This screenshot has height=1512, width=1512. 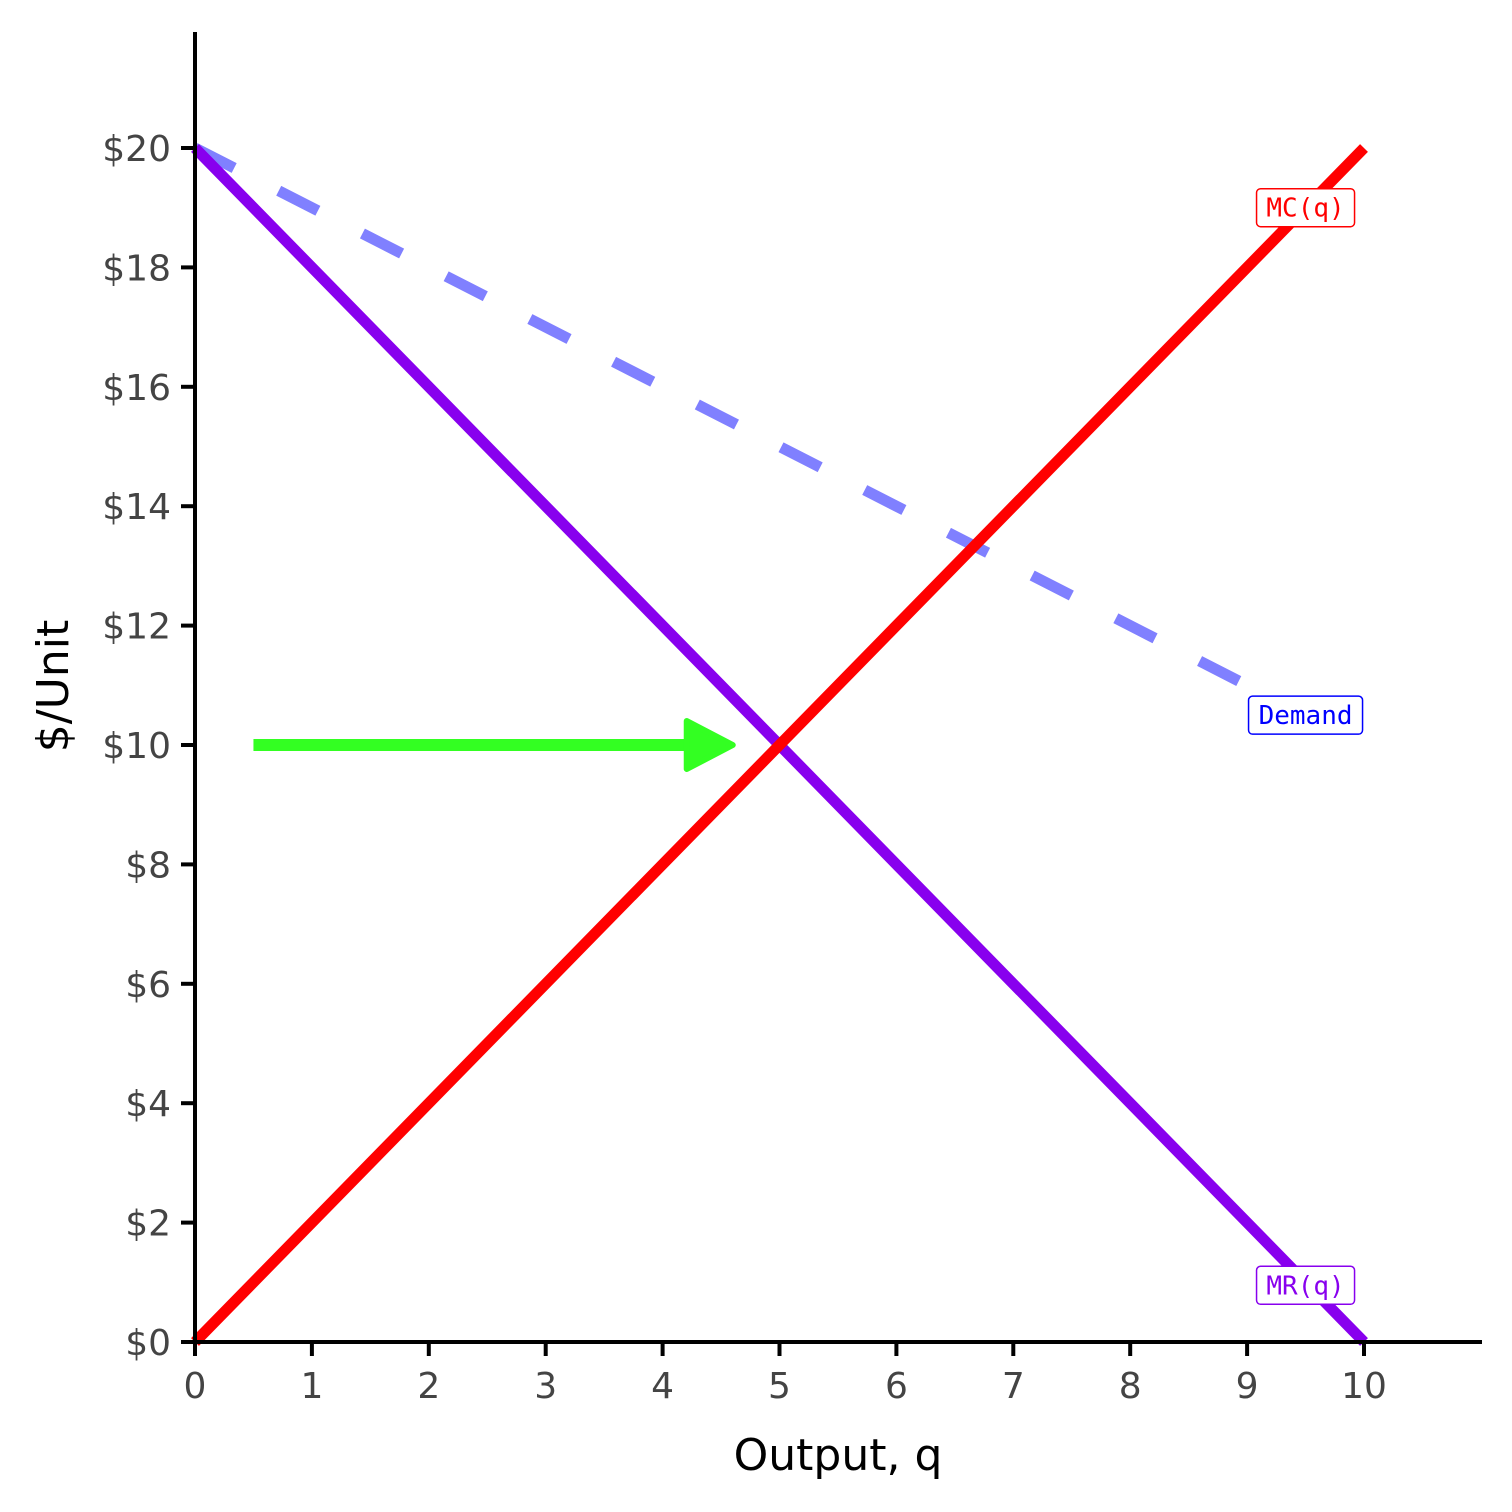 I want to click on y-tick-label: $16, so click(x=136, y=388).